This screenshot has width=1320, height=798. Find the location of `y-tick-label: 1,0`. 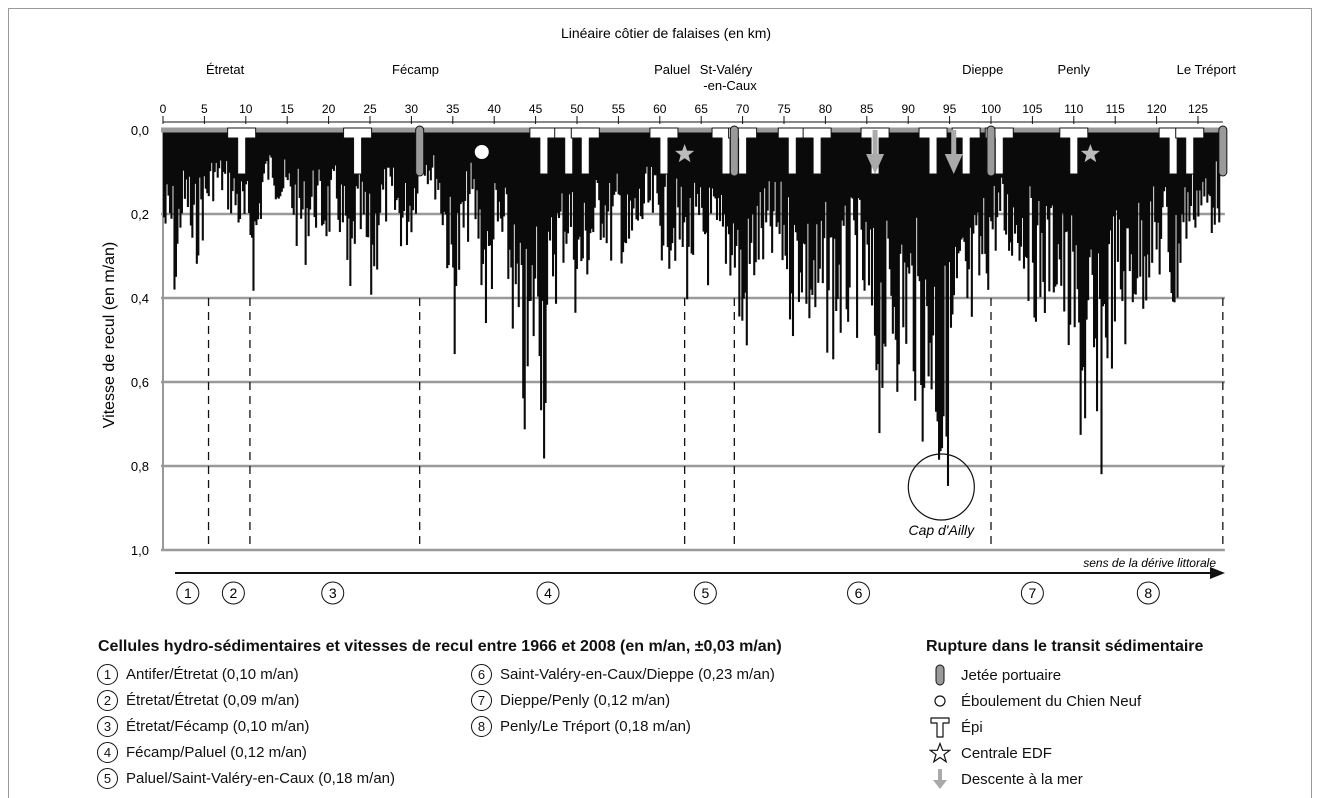

y-tick-label: 1,0 is located at coordinates (140, 550).